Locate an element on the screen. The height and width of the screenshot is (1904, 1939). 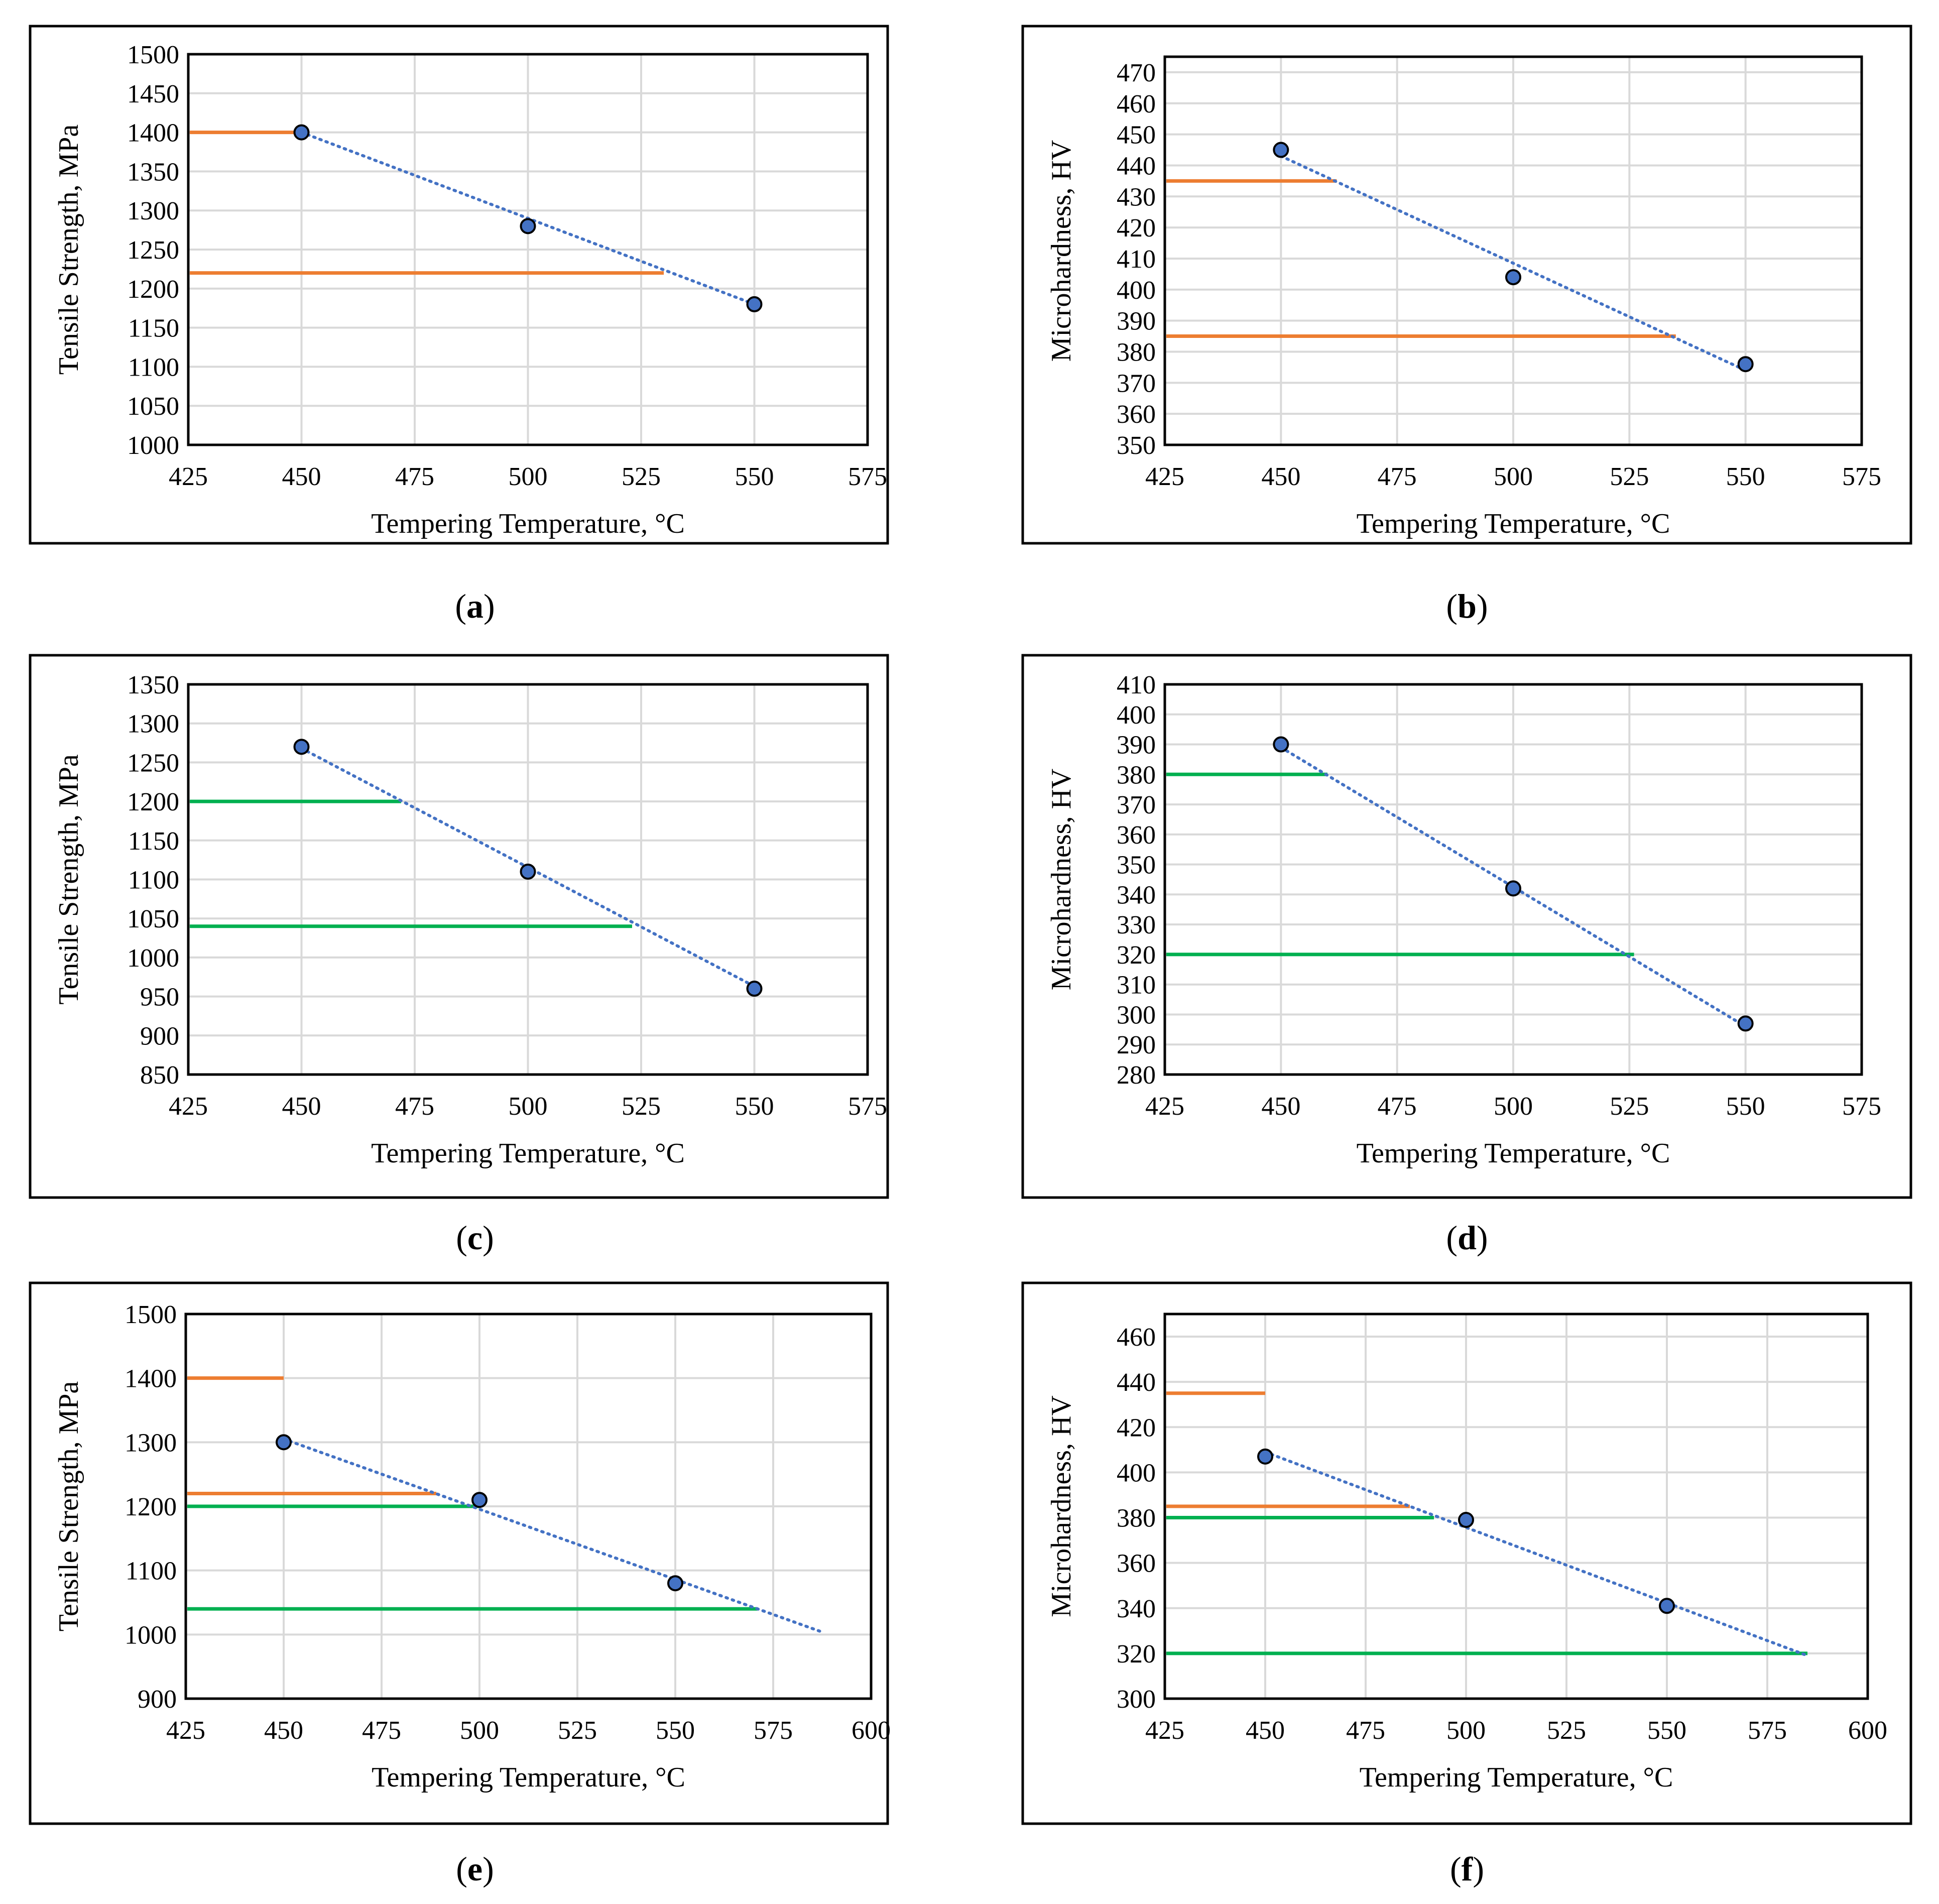
panel-caption: (e) is located at coordinates (475, 1869).